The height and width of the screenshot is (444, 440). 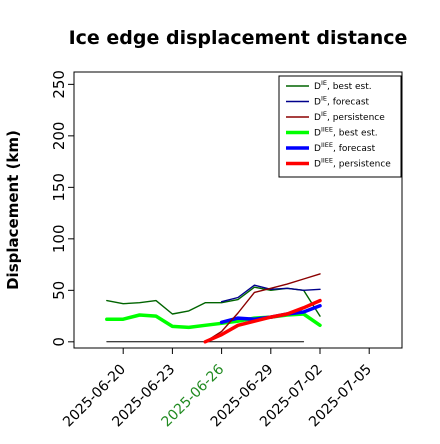 I want to click on y-axis: 0 50 100 150 200 250, so click(x=62, y=208).